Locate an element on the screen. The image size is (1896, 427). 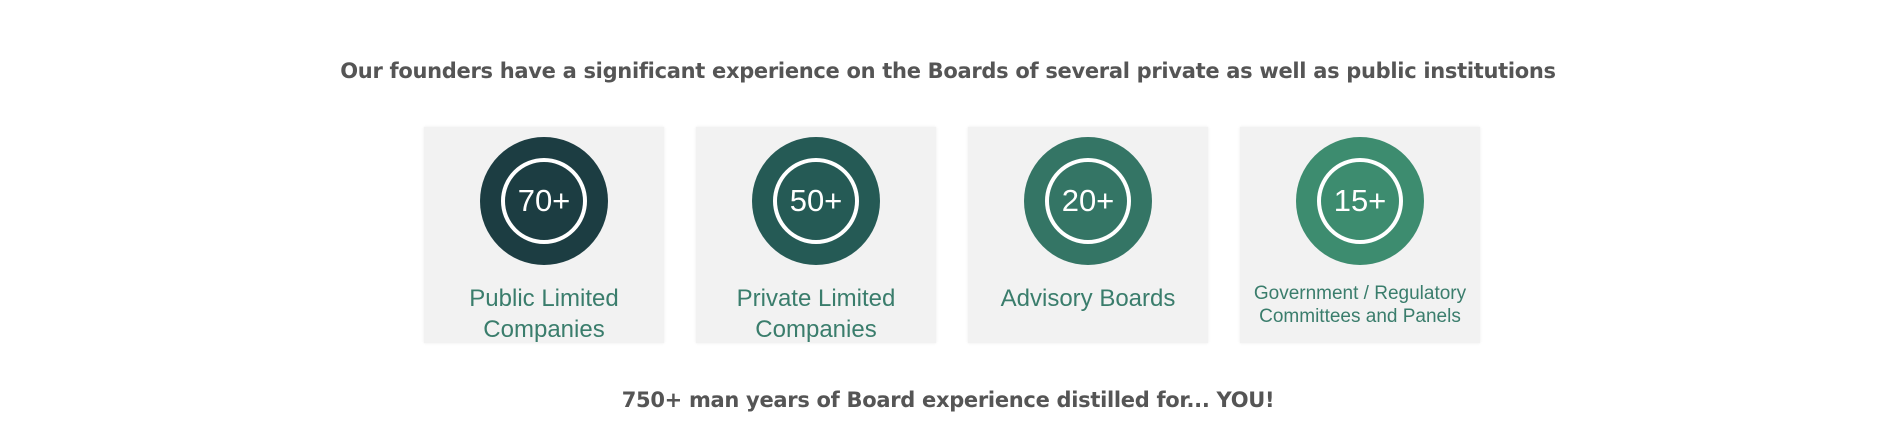
stat-label-line1: Public Limited is located at coordinates (544, 298).